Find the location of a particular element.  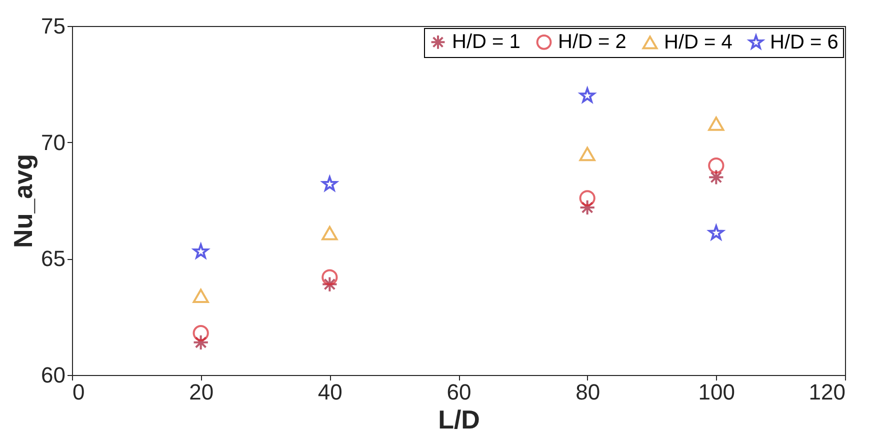

x-tick-label: 120 is located at coordinates (827, 392).